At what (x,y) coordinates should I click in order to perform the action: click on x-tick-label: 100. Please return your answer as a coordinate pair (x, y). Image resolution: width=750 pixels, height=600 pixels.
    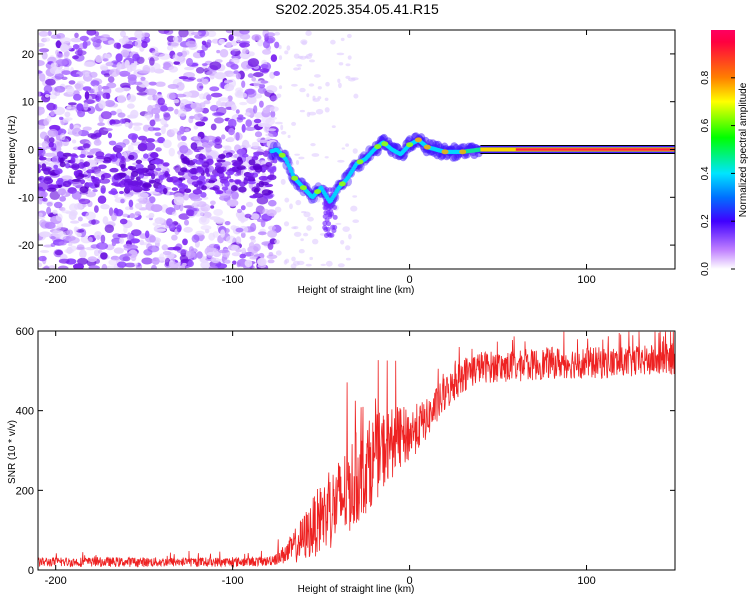
    Looking at the image, I should click on (586, 280).